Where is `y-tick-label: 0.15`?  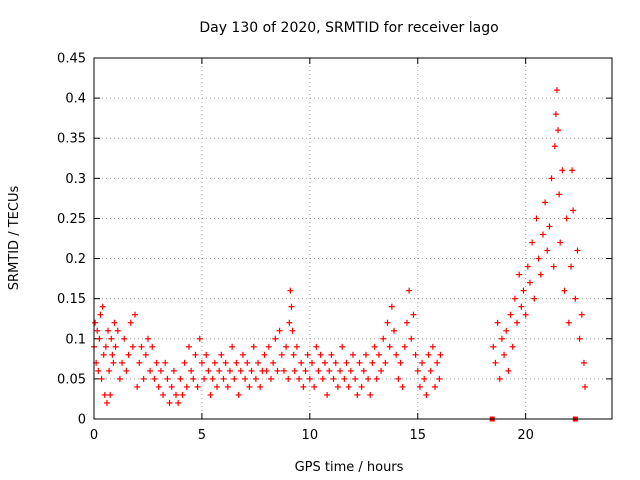
y-tick-label: 0.15 is located at coordinates (71, 299).